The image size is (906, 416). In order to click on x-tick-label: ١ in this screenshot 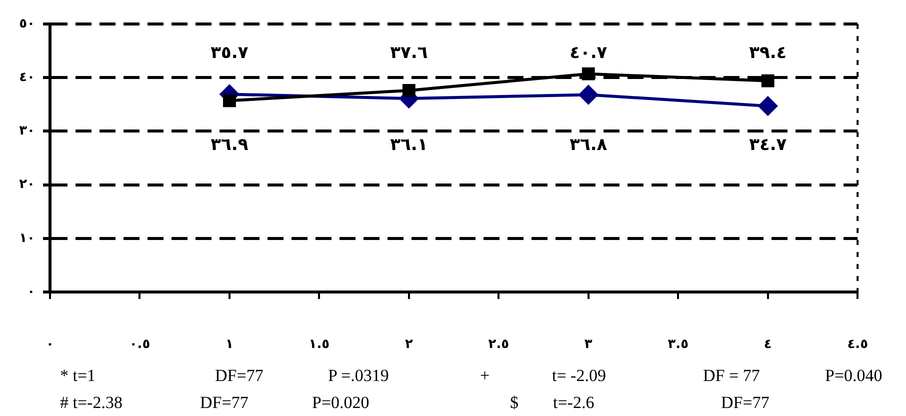, I will do `click(229, 344)`.